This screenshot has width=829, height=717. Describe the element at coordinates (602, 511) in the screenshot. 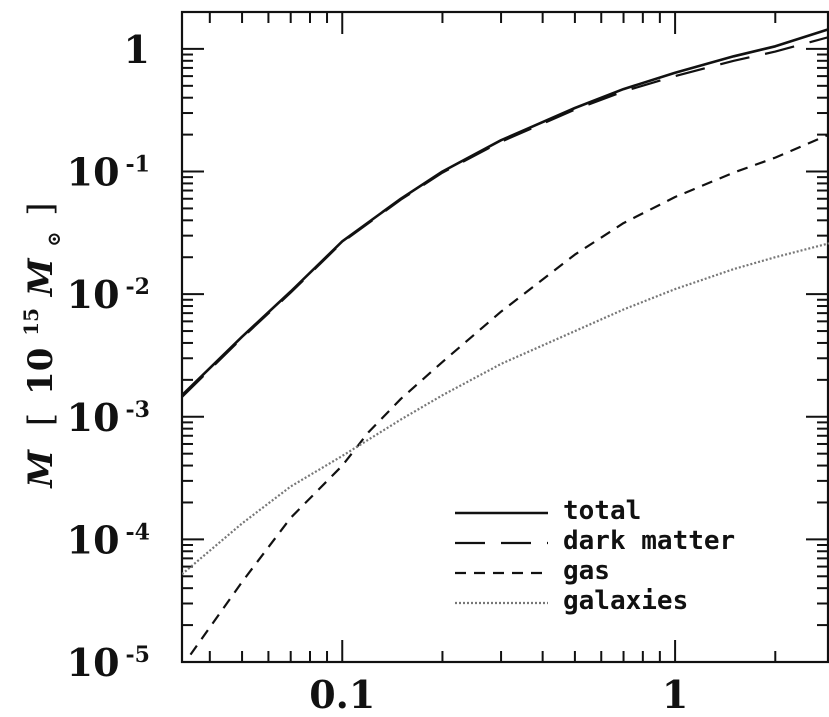

I see `legend-label-total: total` at that location.